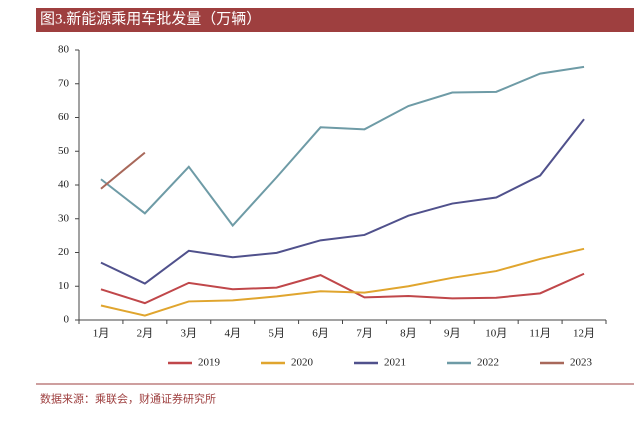  Describe the element at coordinates (64, 83) in the screenshot. I see `y-tick-label: 70` at that location.